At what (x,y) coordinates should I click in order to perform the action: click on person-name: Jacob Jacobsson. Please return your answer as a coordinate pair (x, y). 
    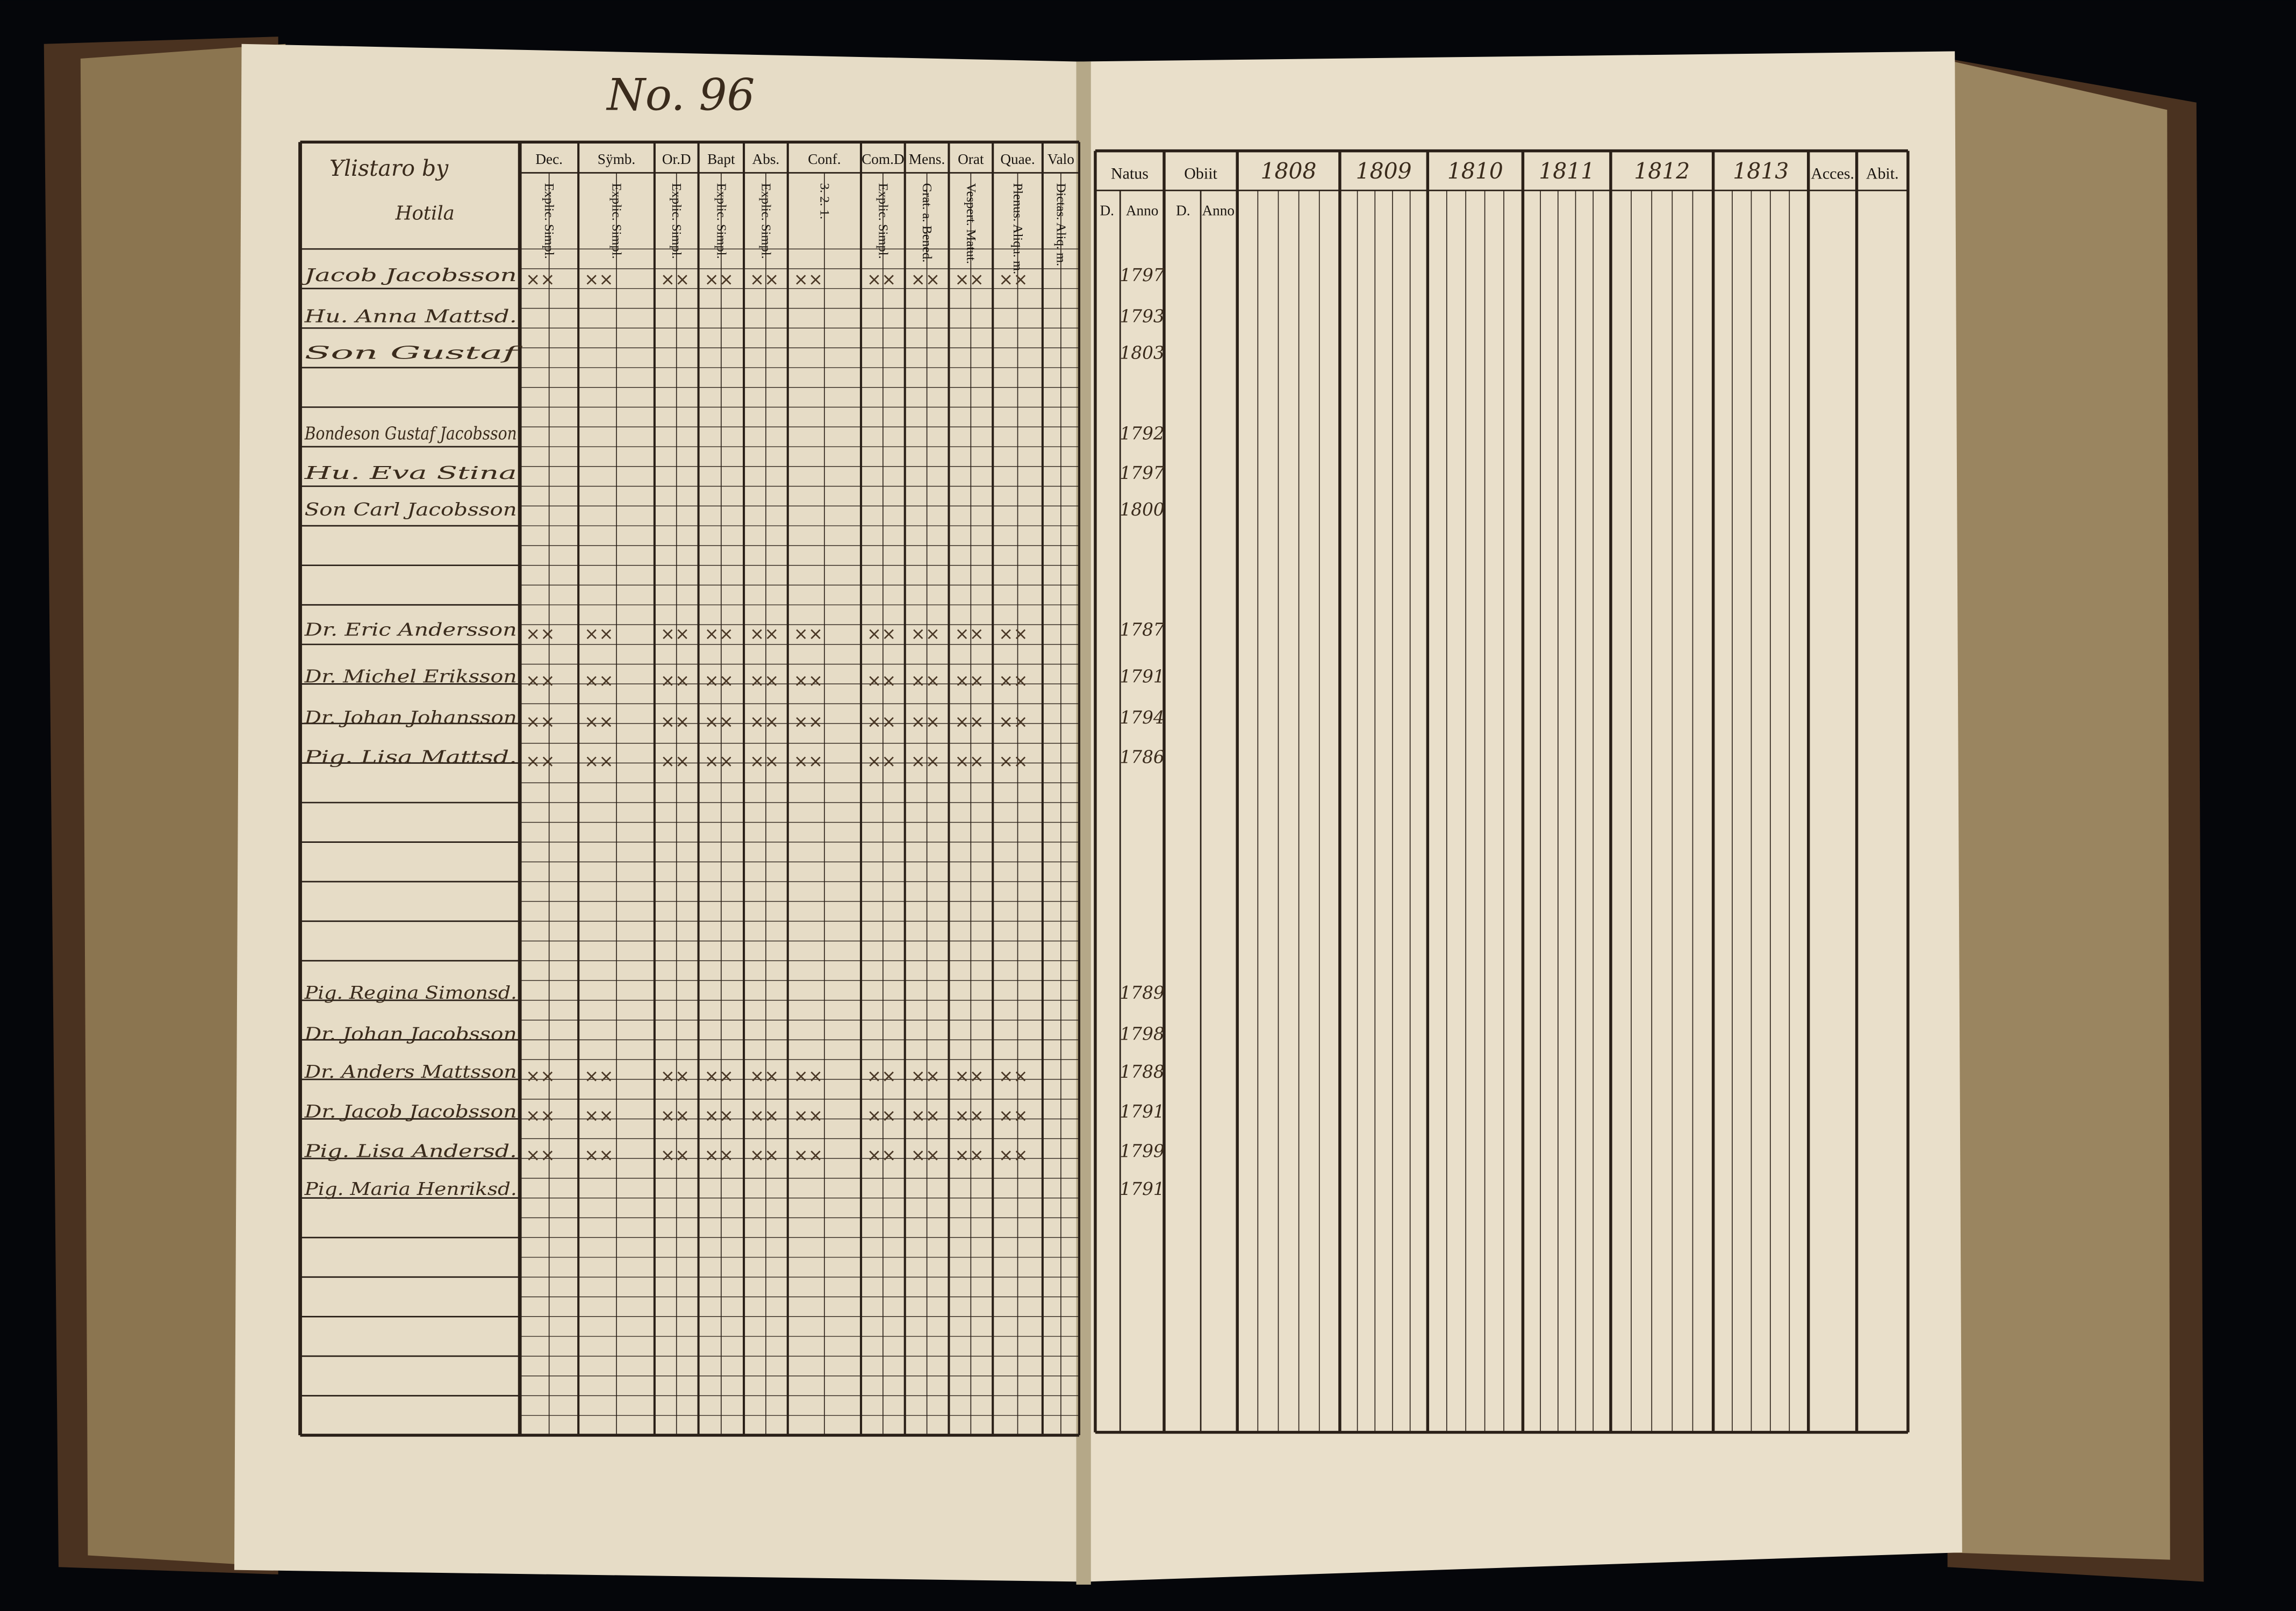
    Looking at the image, I should click on (408, 275).